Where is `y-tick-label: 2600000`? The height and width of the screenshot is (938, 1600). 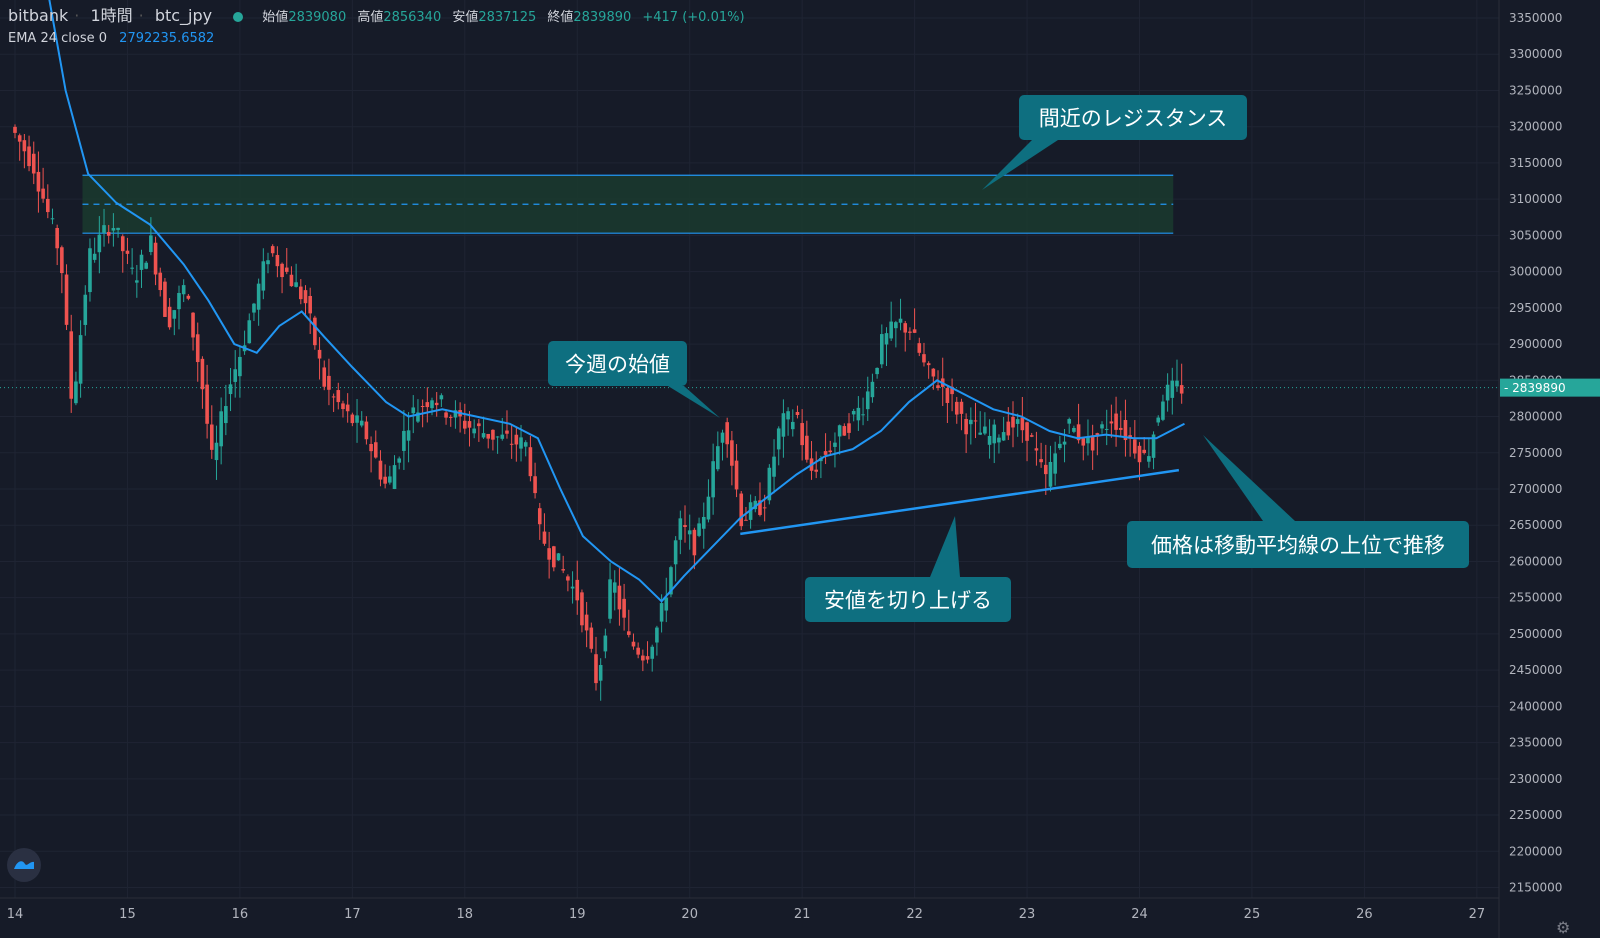 y-tick-label: 2600000 is located at coordinates (1535, 561).